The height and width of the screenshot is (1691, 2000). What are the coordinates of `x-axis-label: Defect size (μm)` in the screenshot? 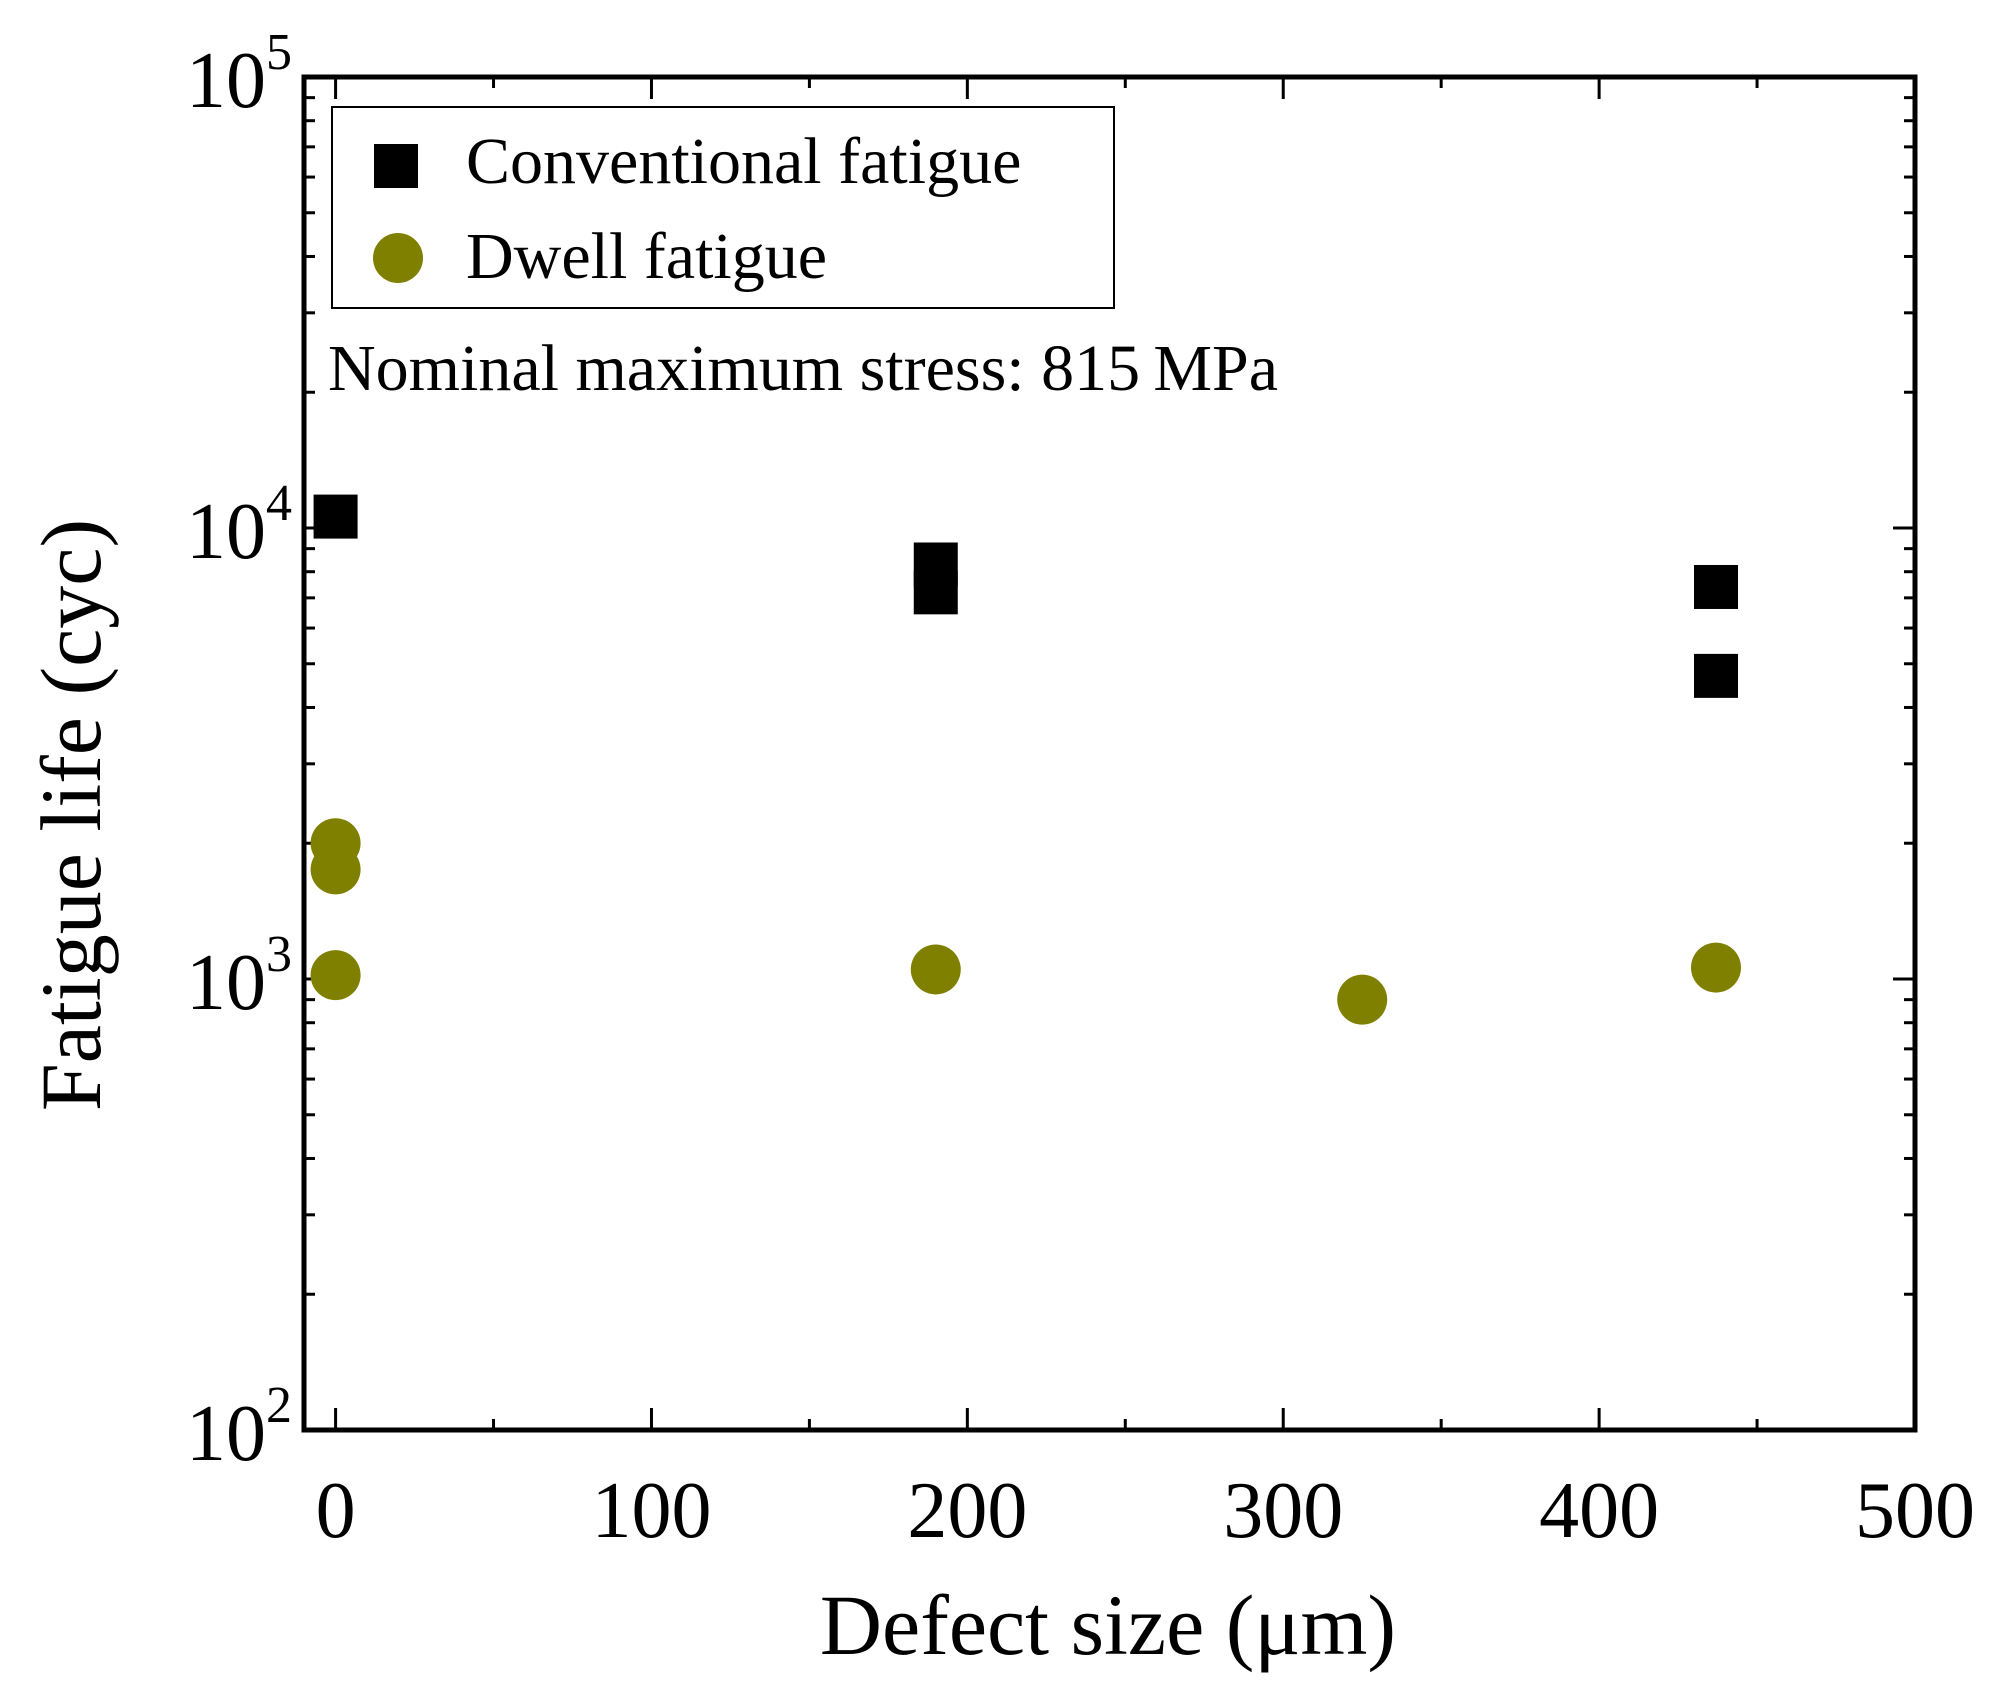 It's located at (1108, 1625).